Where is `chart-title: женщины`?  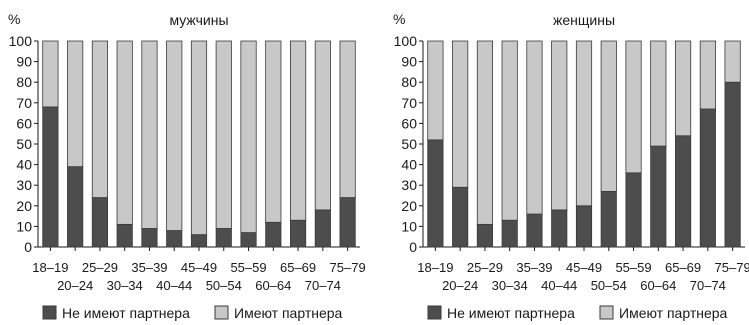 chart-title: женщины is located at coordinates (584, 20).